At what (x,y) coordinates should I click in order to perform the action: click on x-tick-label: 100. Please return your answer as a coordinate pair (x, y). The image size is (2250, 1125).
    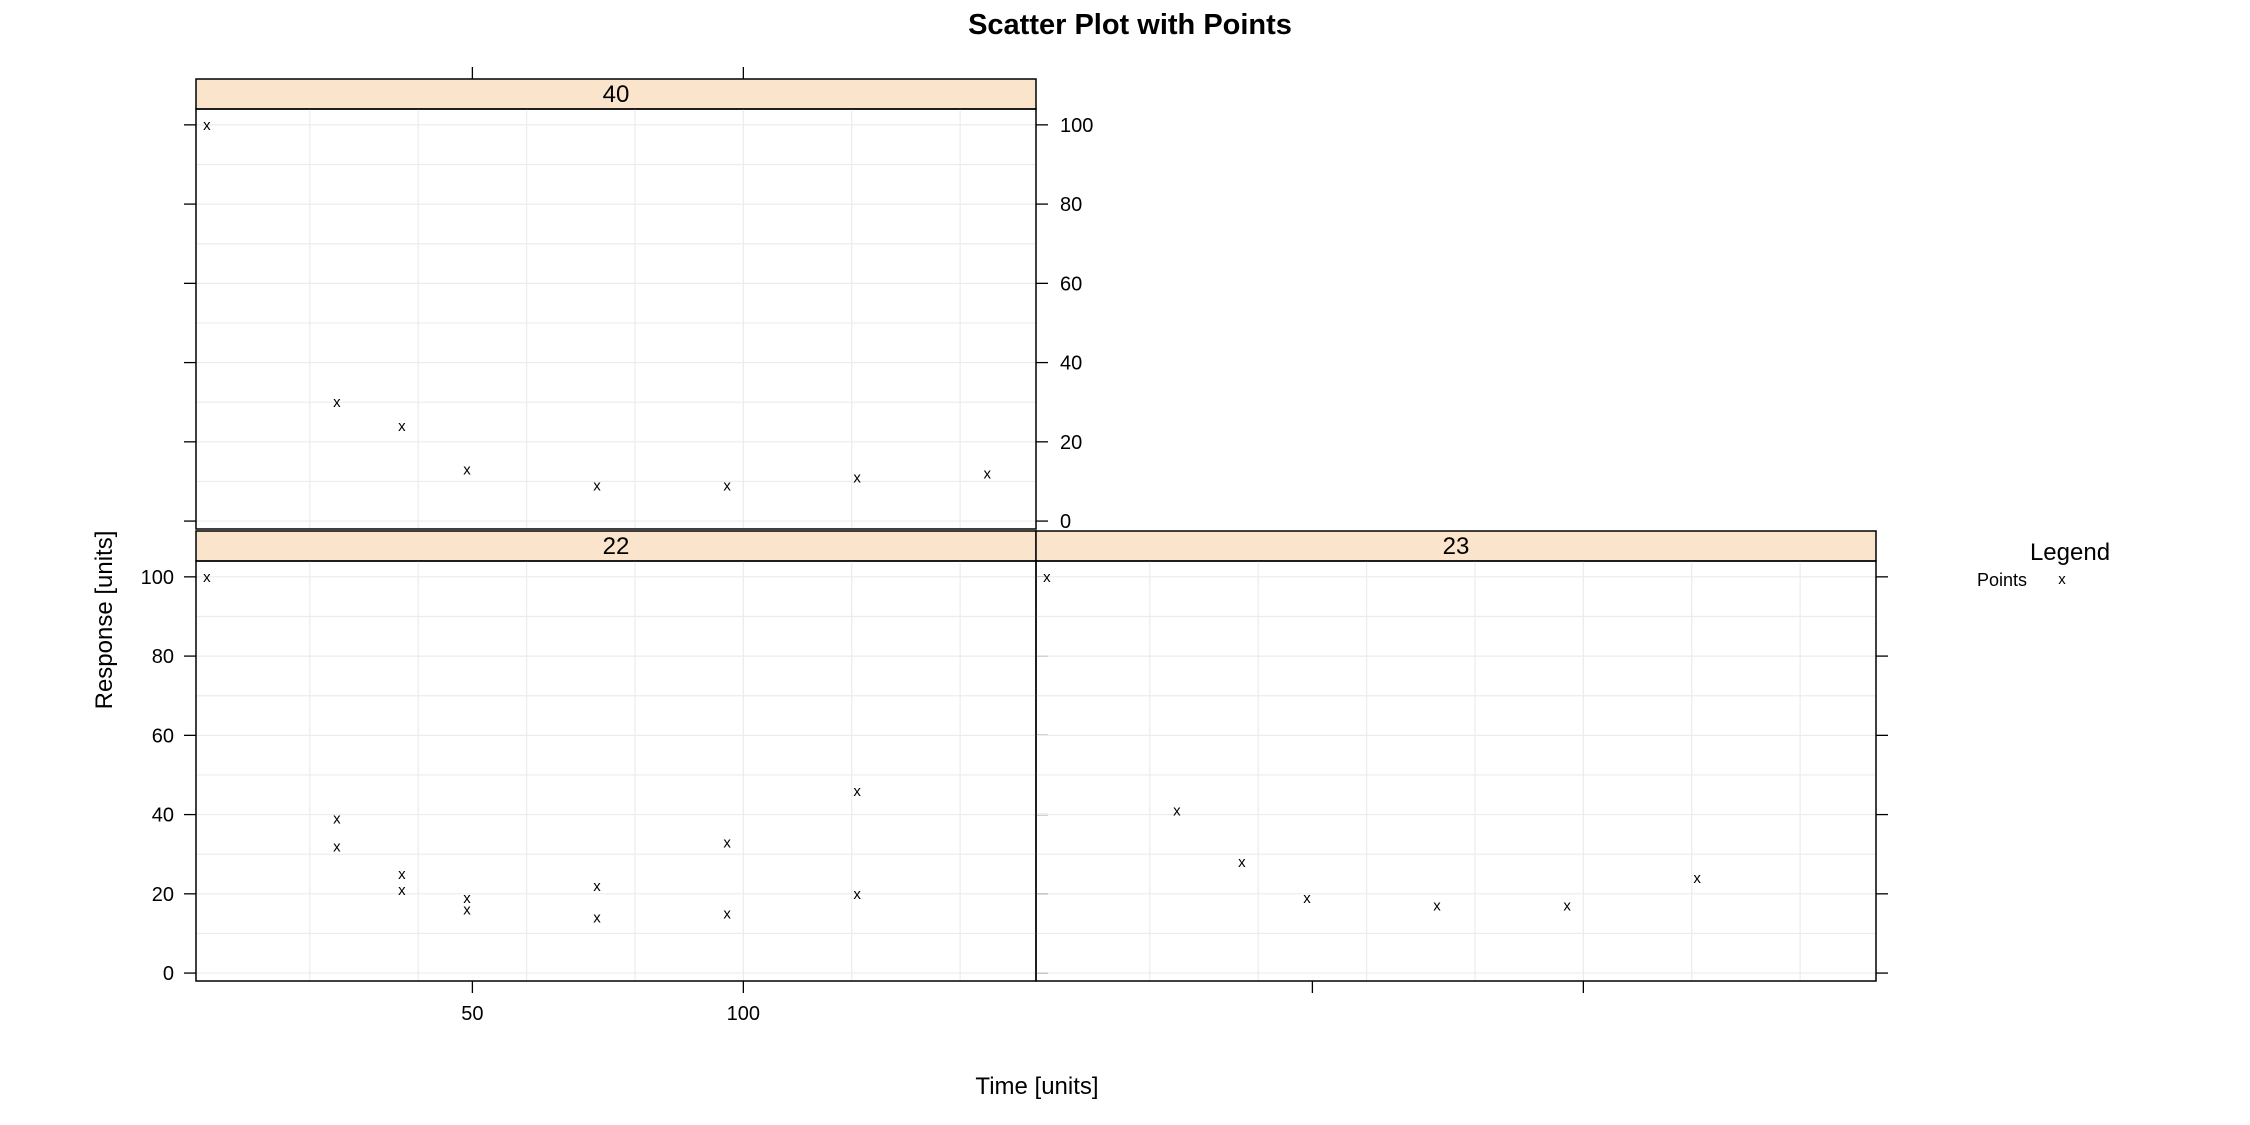
    Looking at the image, I should click on (743, 1014).